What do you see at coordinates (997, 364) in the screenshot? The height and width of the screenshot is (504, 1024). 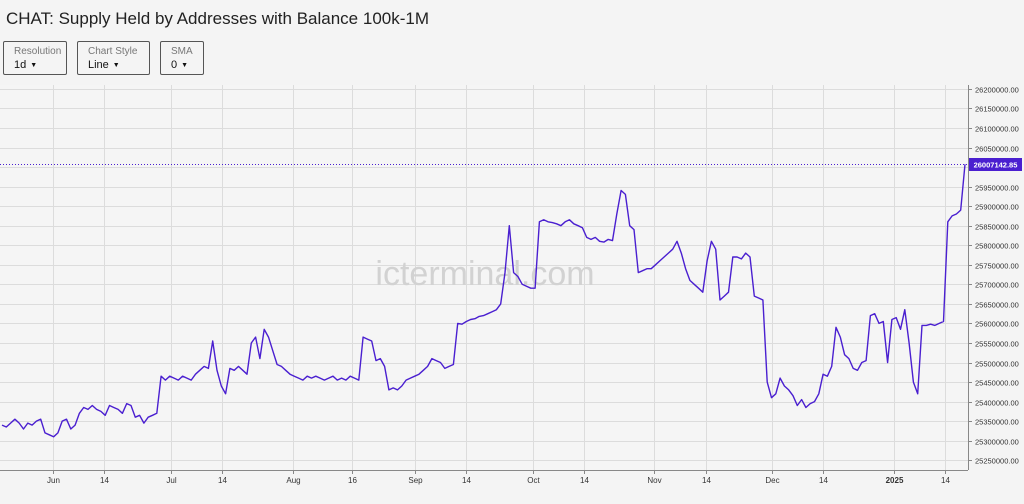 I see `y-tick-label: 25500000.00` at bounding box center [997, 364].